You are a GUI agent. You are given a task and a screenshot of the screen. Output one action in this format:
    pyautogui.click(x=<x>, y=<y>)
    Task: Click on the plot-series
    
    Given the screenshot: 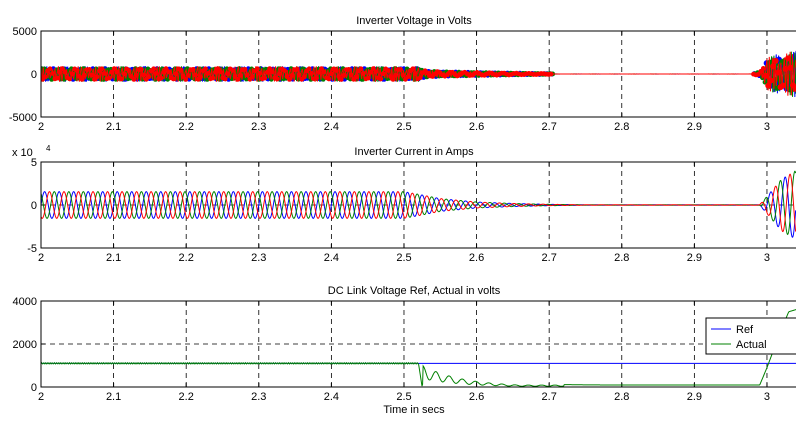 What is the action you would take?
    pyautogui.click(x=418, y=73)
    